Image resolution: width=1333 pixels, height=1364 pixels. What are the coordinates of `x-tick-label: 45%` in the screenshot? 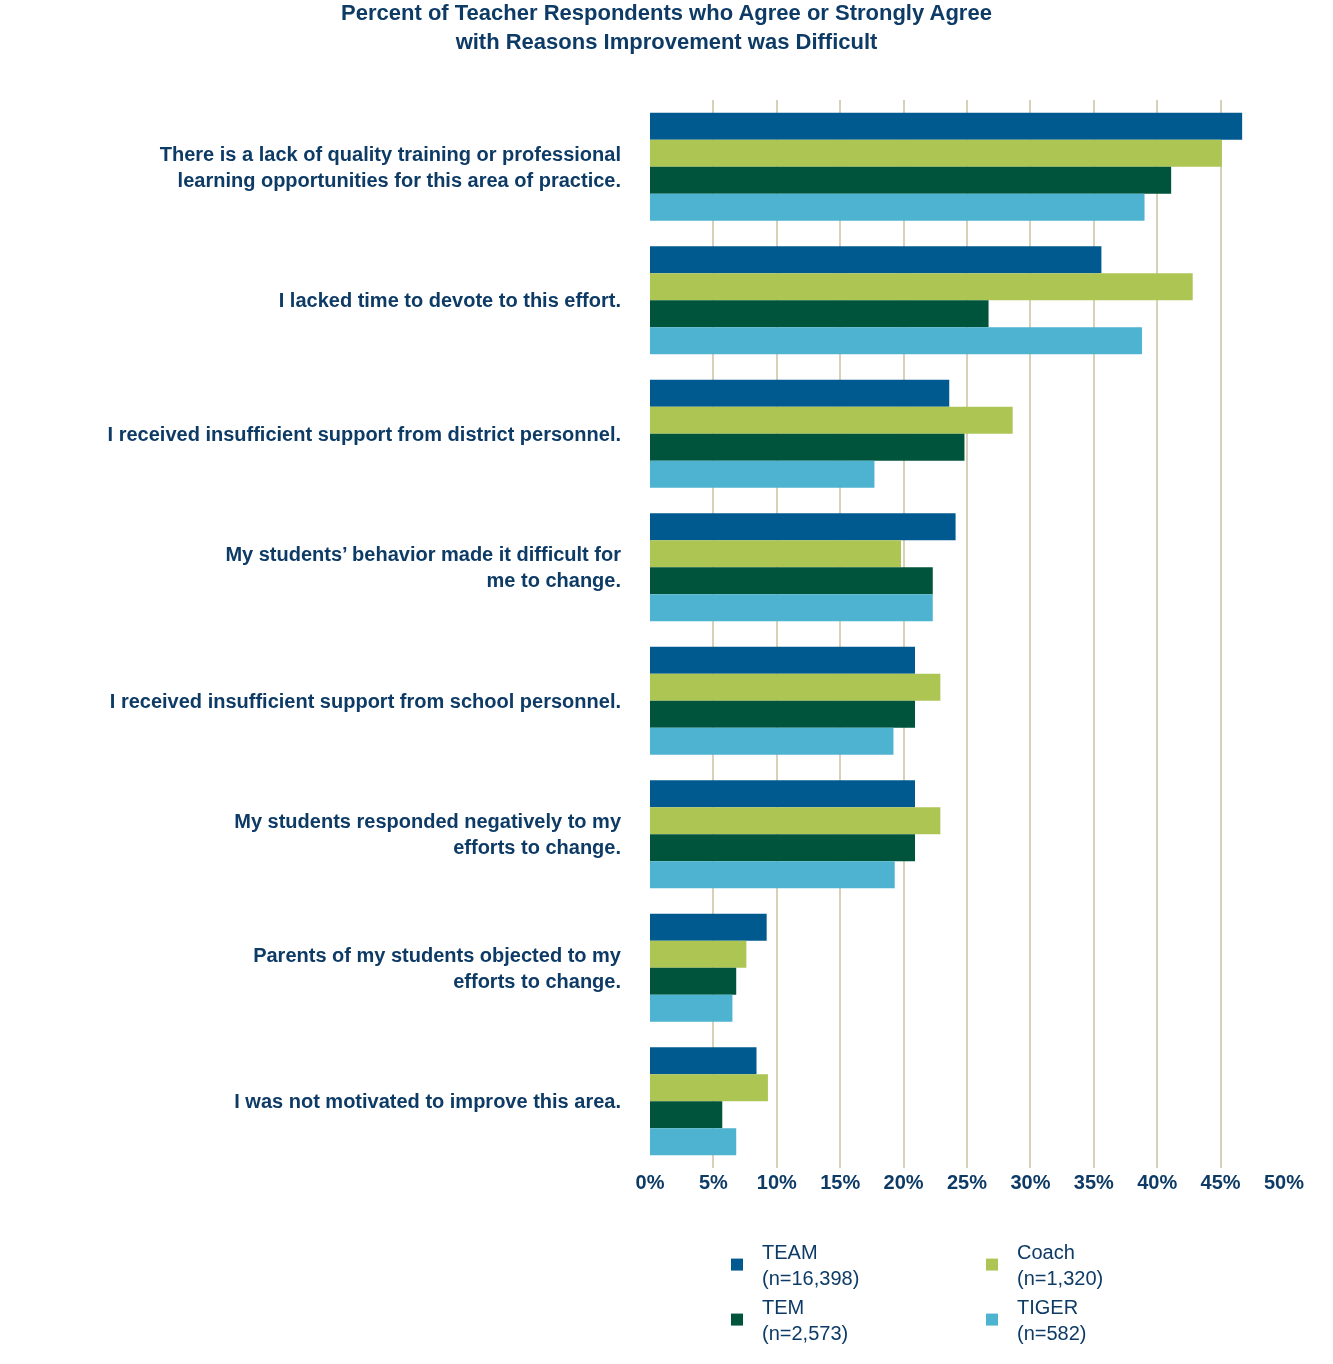 It's located at (1220, 1182).